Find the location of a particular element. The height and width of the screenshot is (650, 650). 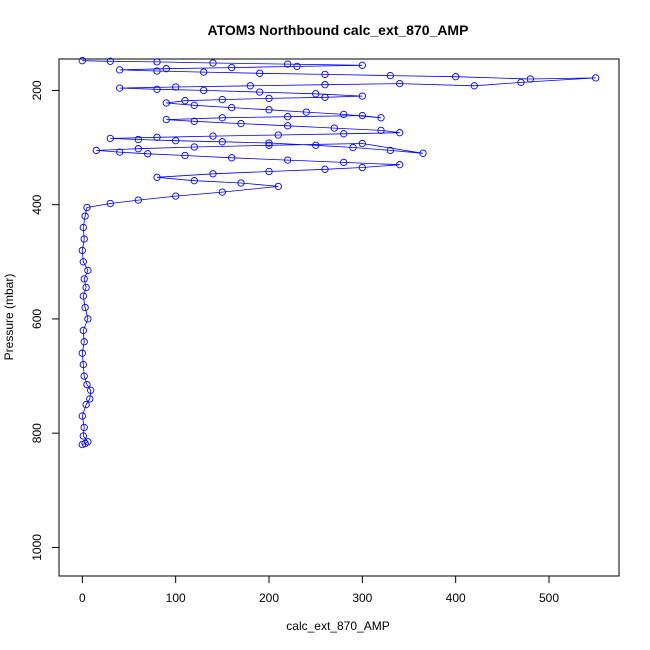

x-axis: 0 100 200 300 400 500 is located at coordinates (319, 590).